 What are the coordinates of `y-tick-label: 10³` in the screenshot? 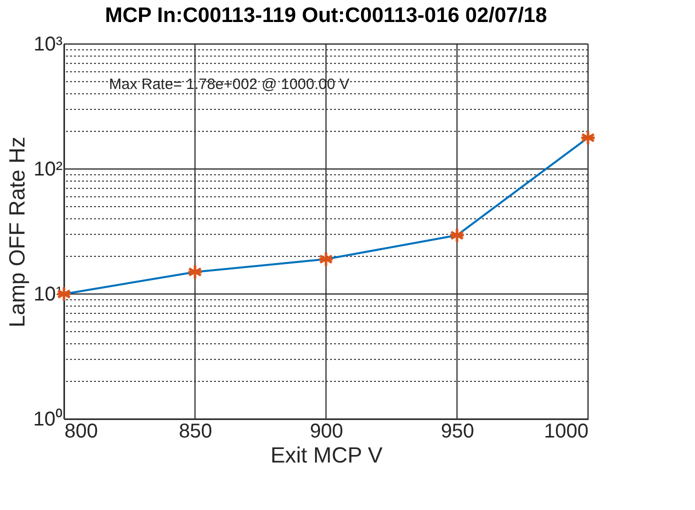 It's located at (48, 45).